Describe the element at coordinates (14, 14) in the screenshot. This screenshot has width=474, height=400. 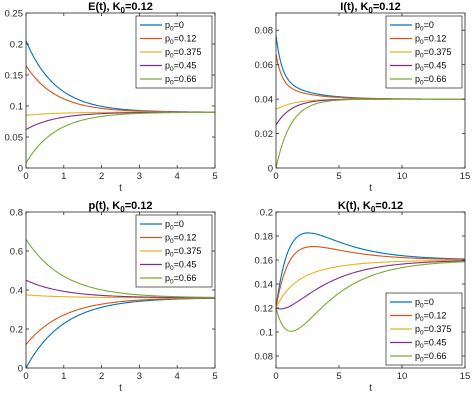
I see `y-tick-label: 0.25` at that location.